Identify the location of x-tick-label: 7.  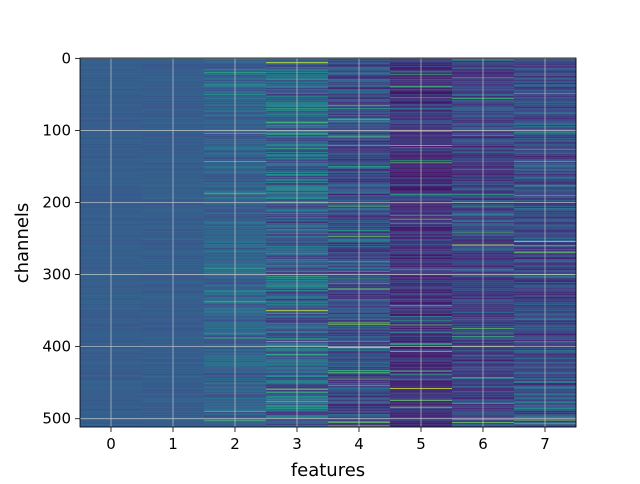
(545, 444).